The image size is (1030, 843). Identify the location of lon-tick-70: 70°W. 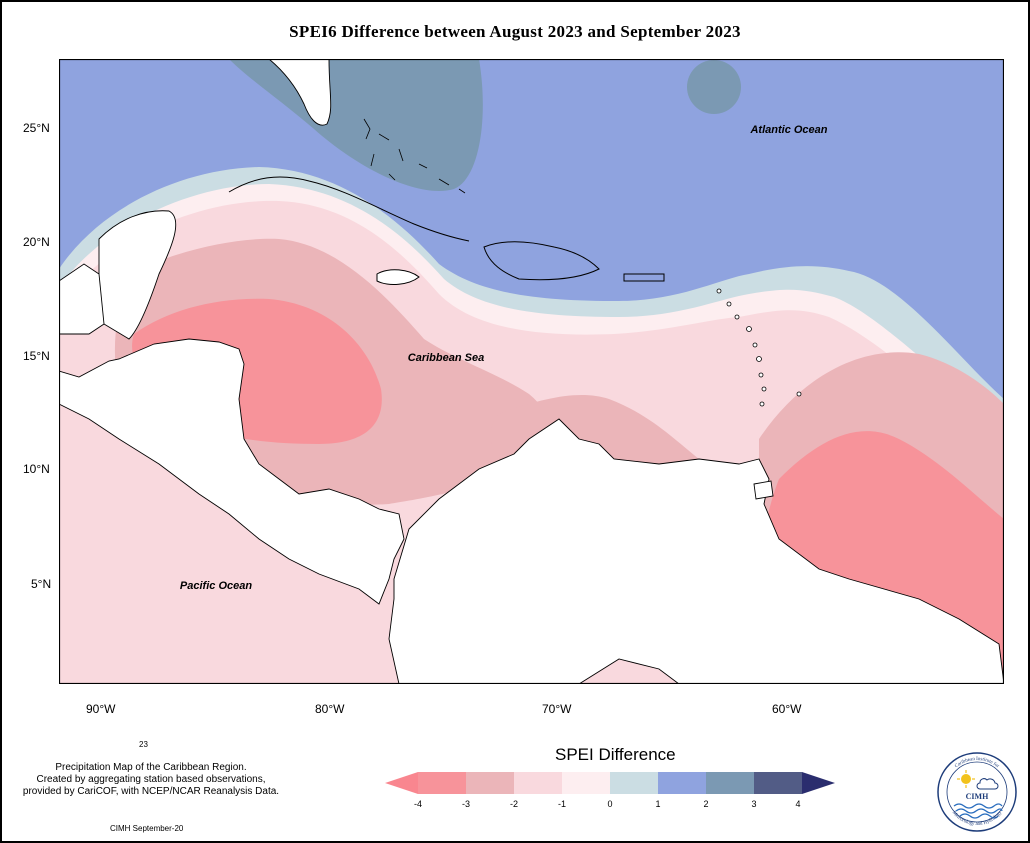
(557, 709).